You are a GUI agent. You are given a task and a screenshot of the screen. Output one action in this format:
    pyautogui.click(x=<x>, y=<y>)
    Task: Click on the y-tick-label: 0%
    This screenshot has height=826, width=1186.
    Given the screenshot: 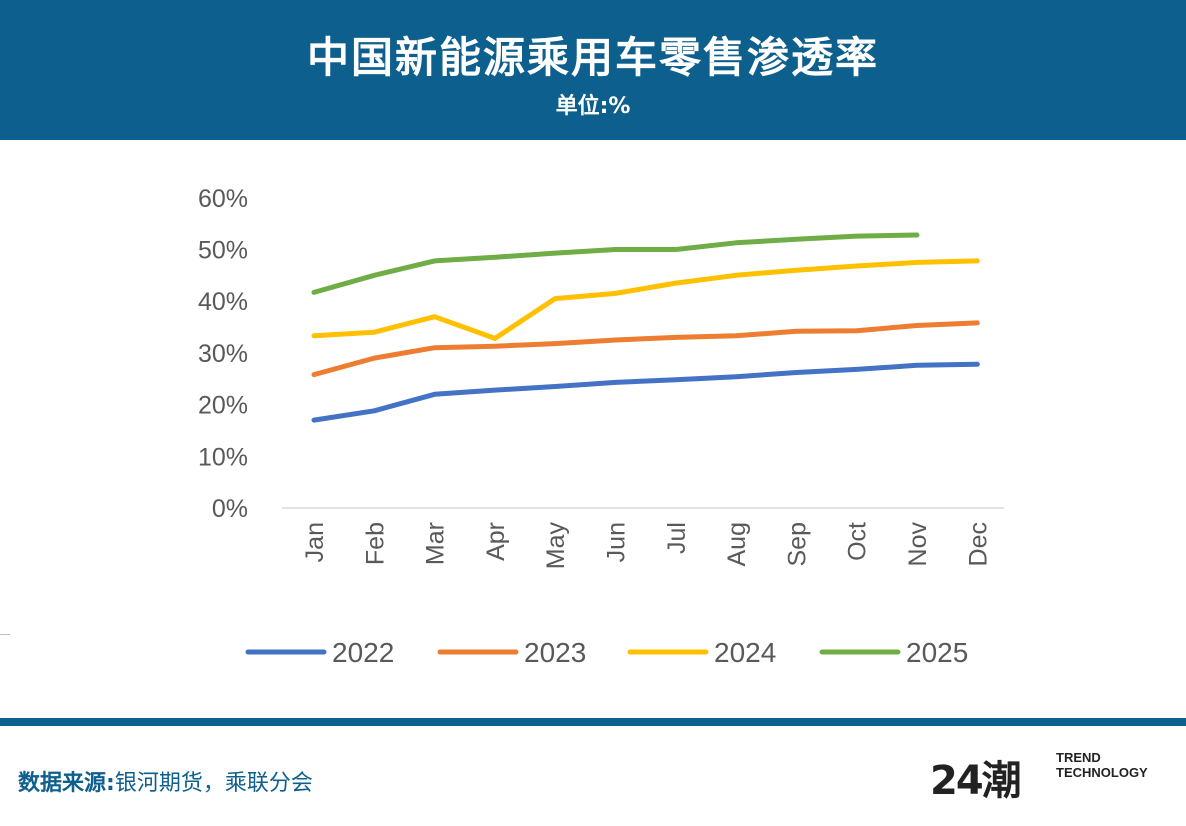 What is the action you would take?
    pyautogui.click(x=230, y=509)
    